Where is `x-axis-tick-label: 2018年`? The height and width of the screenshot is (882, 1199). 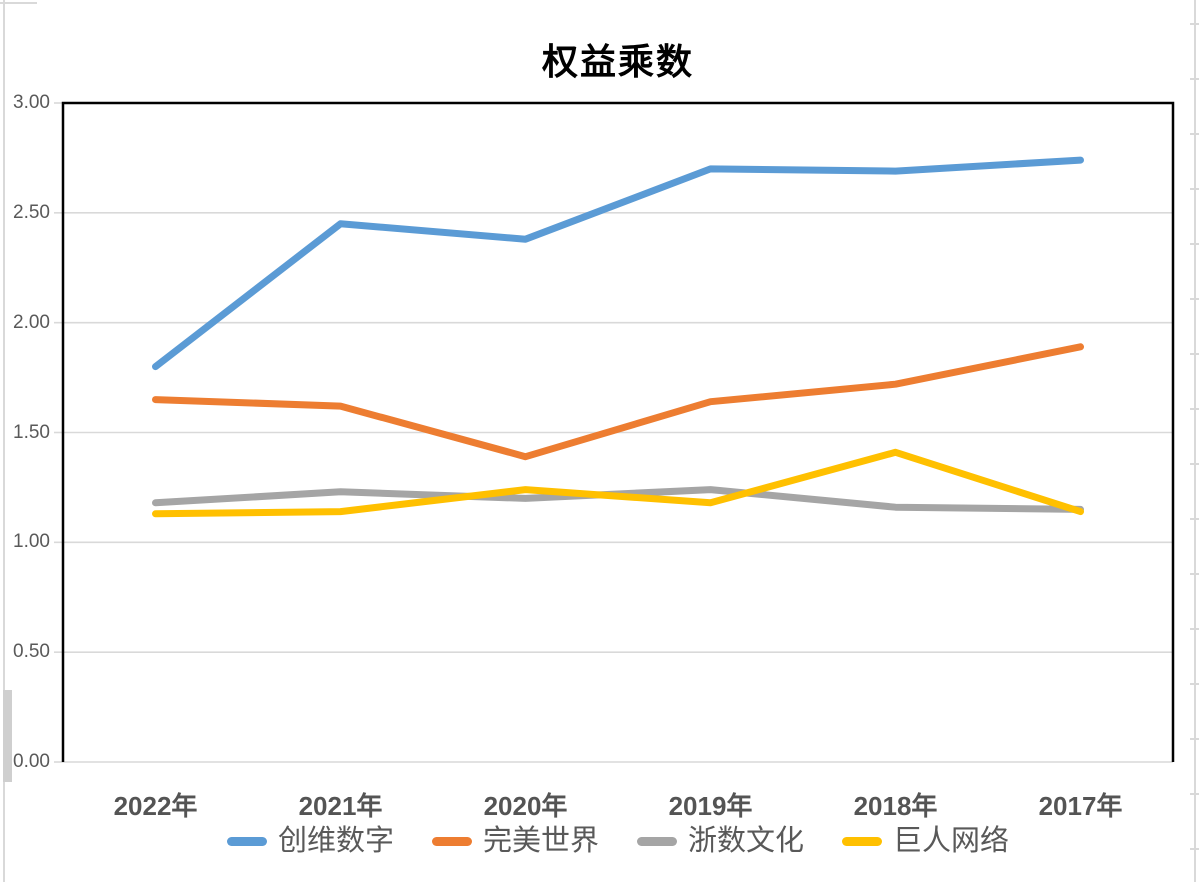
x-axis-tick-label: 2018年 is located at coordinates (895, 806).